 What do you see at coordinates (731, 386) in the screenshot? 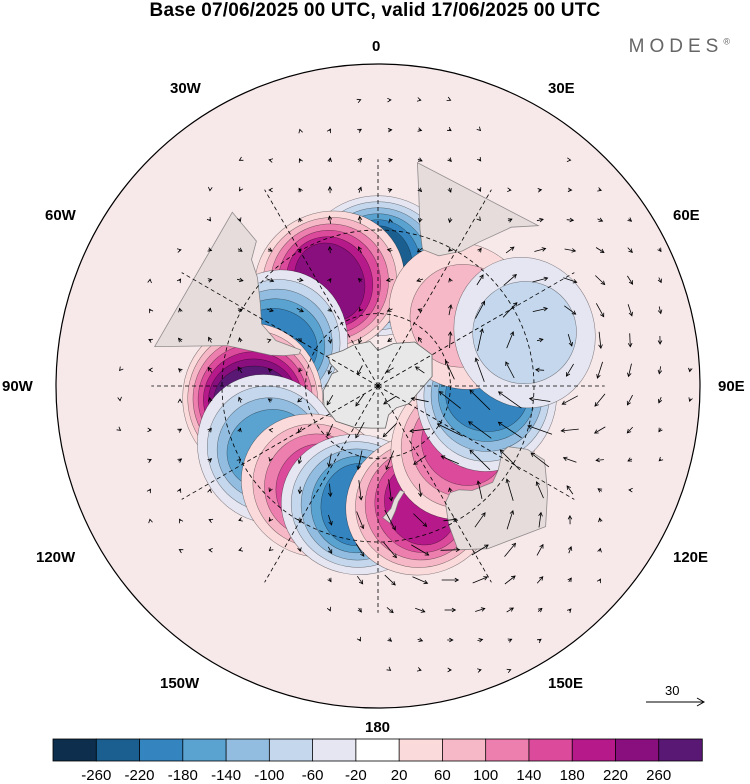
I see `lon-label-90e: 90E` at bounding box center [731, 386].